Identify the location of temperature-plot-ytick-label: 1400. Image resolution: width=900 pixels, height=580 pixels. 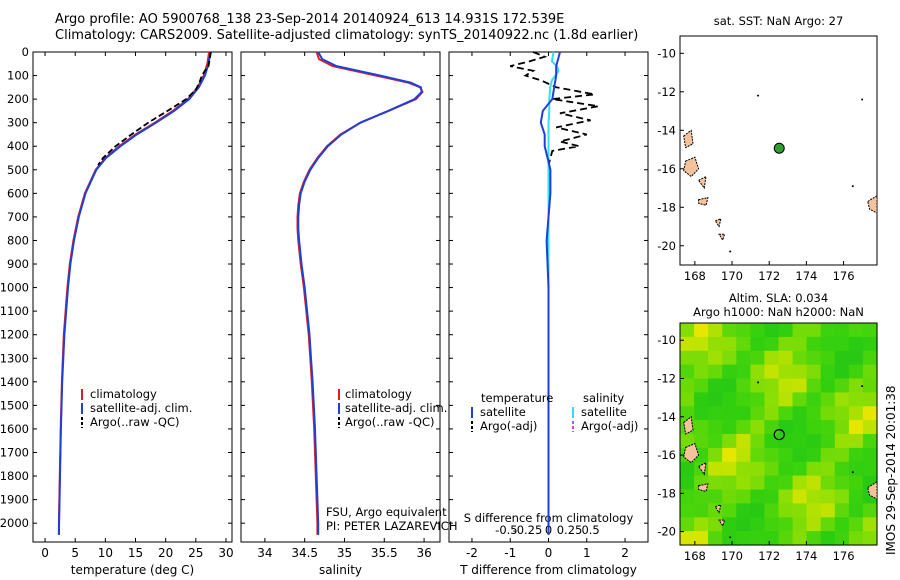
(14, 382).